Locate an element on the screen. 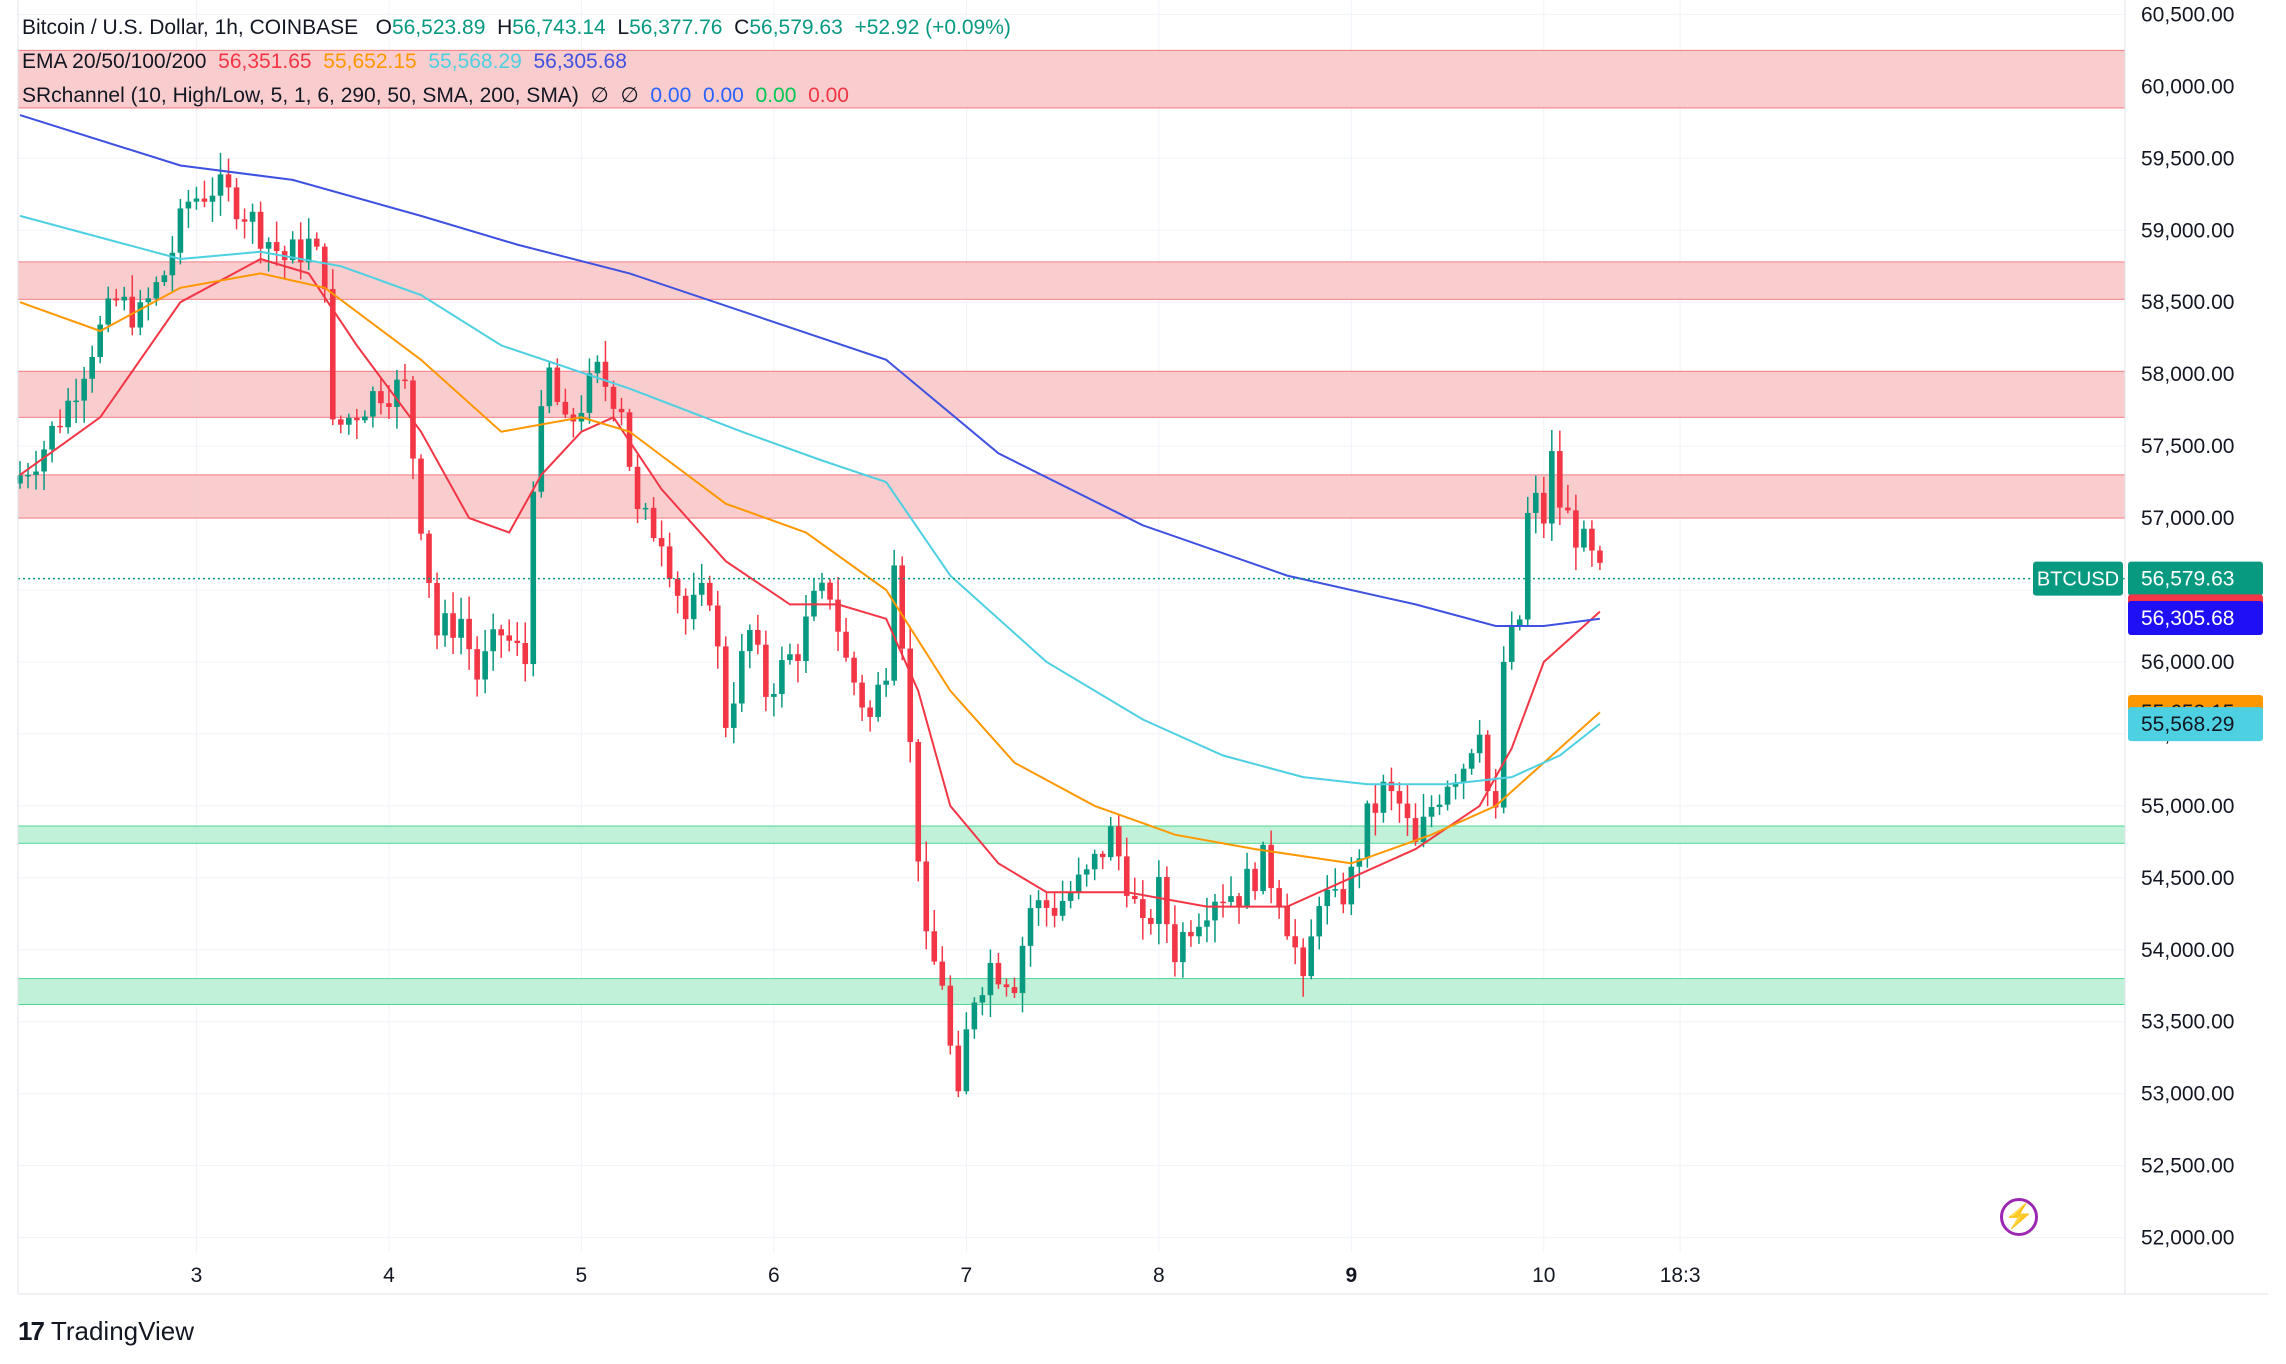 The width and height of the screenshot is (2286, 1364). ema-label: EMA 20/50/100/200 is located at coordinates (114, 61).